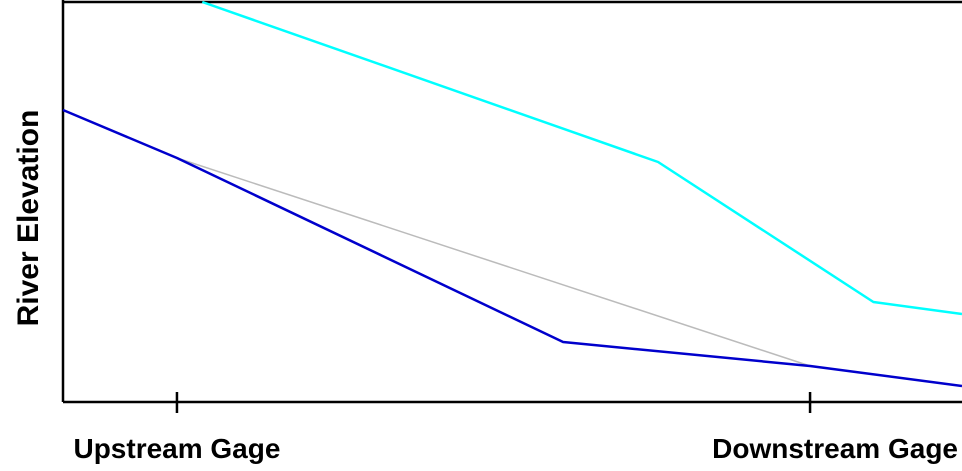 The width and height of the screenshot is (962, 471). I want to click on x-tick-label-2: Downstream Gage, so click(835, 448).